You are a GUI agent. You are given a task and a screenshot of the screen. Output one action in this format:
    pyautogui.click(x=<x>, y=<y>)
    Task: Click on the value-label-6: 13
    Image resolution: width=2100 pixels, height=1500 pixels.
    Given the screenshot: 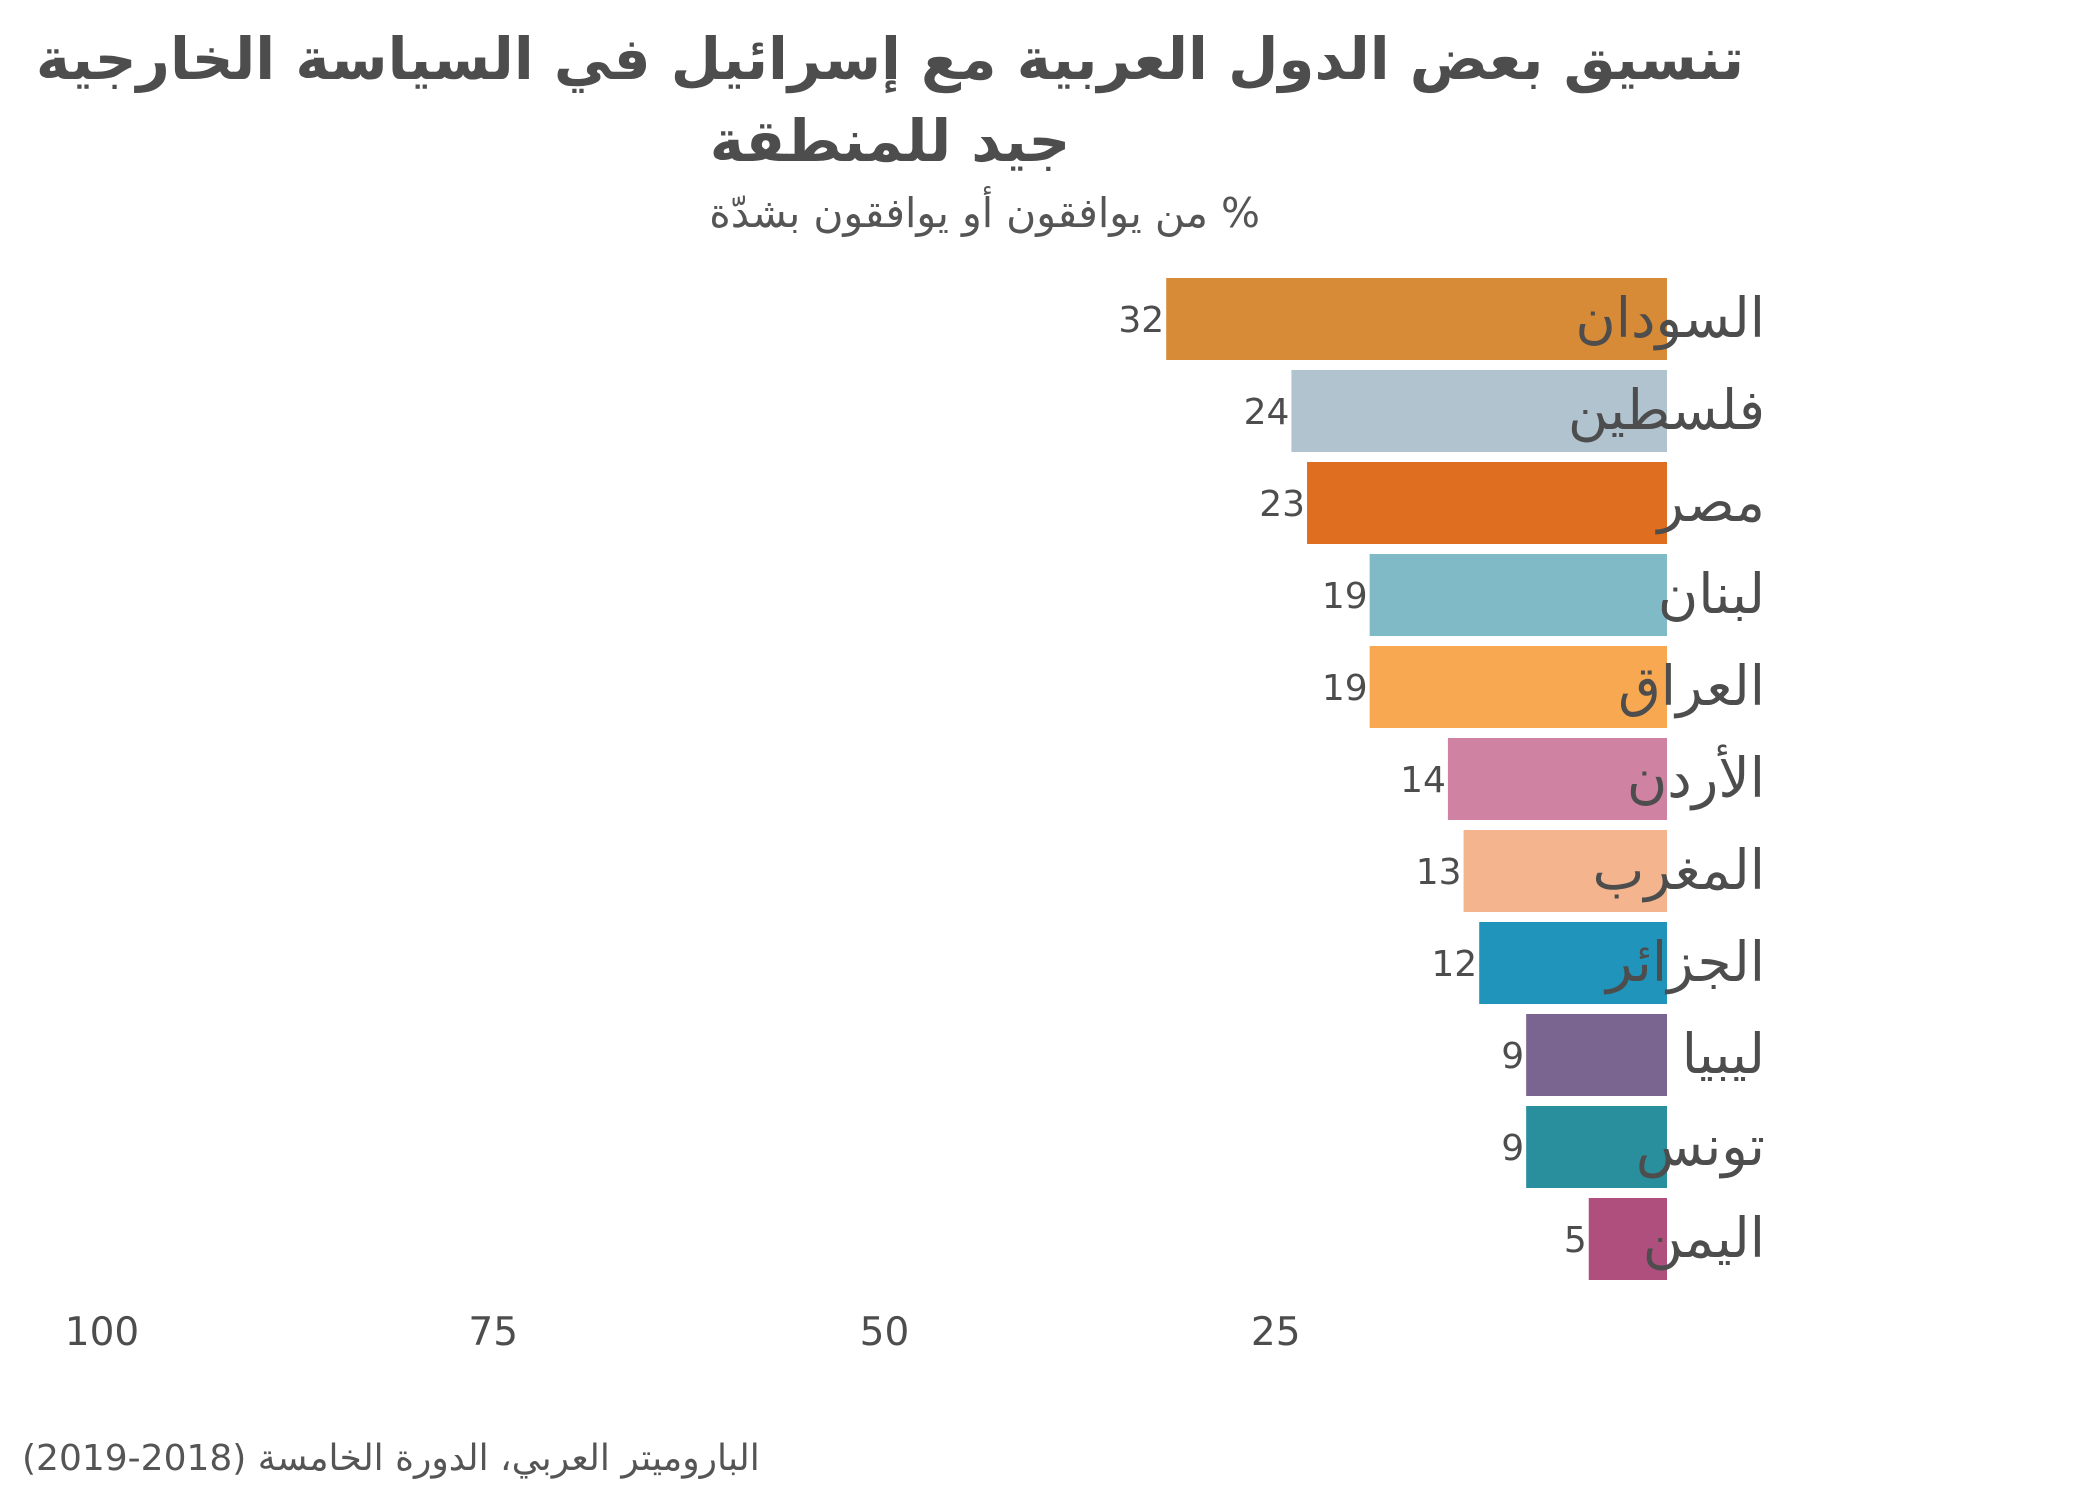 What is the action you would take?
    pyautogui.click(x=1439, y=872)
    